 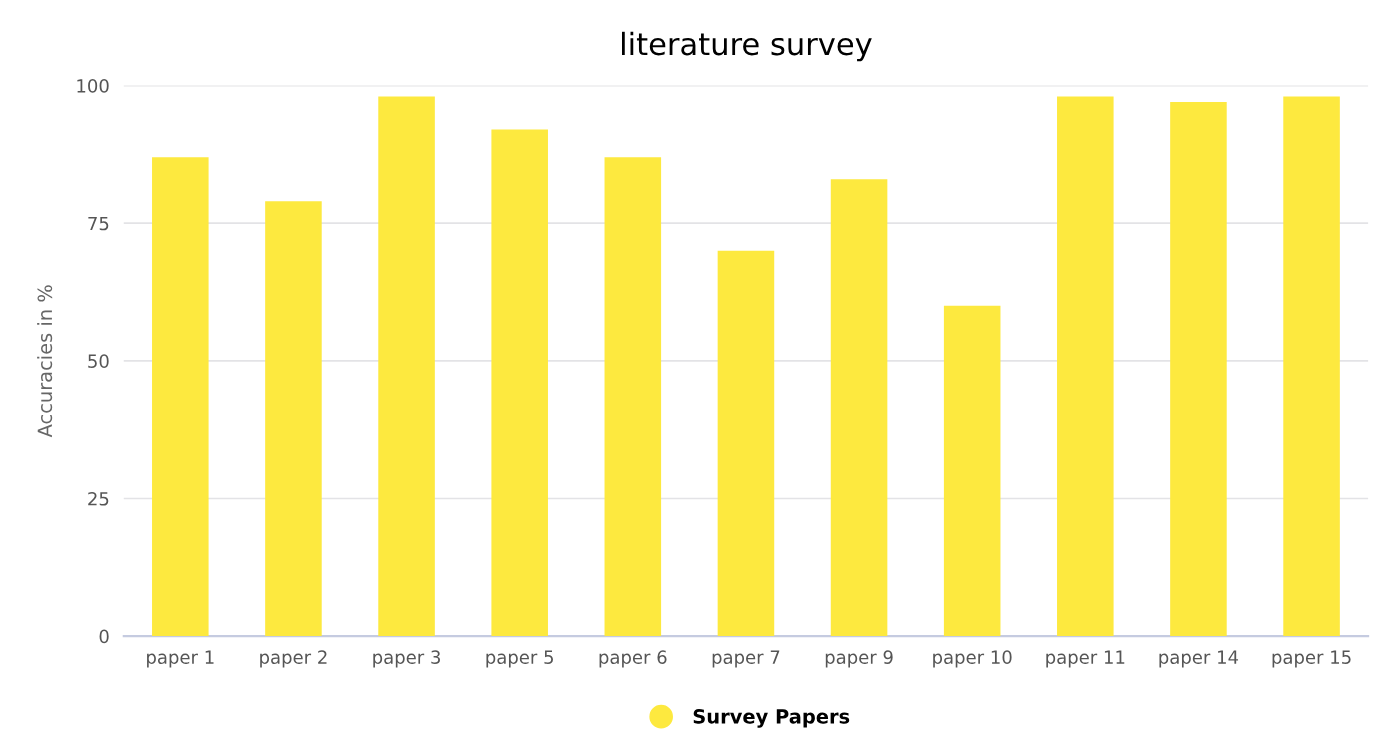 I want to click on x-tick-label: paper 7, so click(x=746, y=659).